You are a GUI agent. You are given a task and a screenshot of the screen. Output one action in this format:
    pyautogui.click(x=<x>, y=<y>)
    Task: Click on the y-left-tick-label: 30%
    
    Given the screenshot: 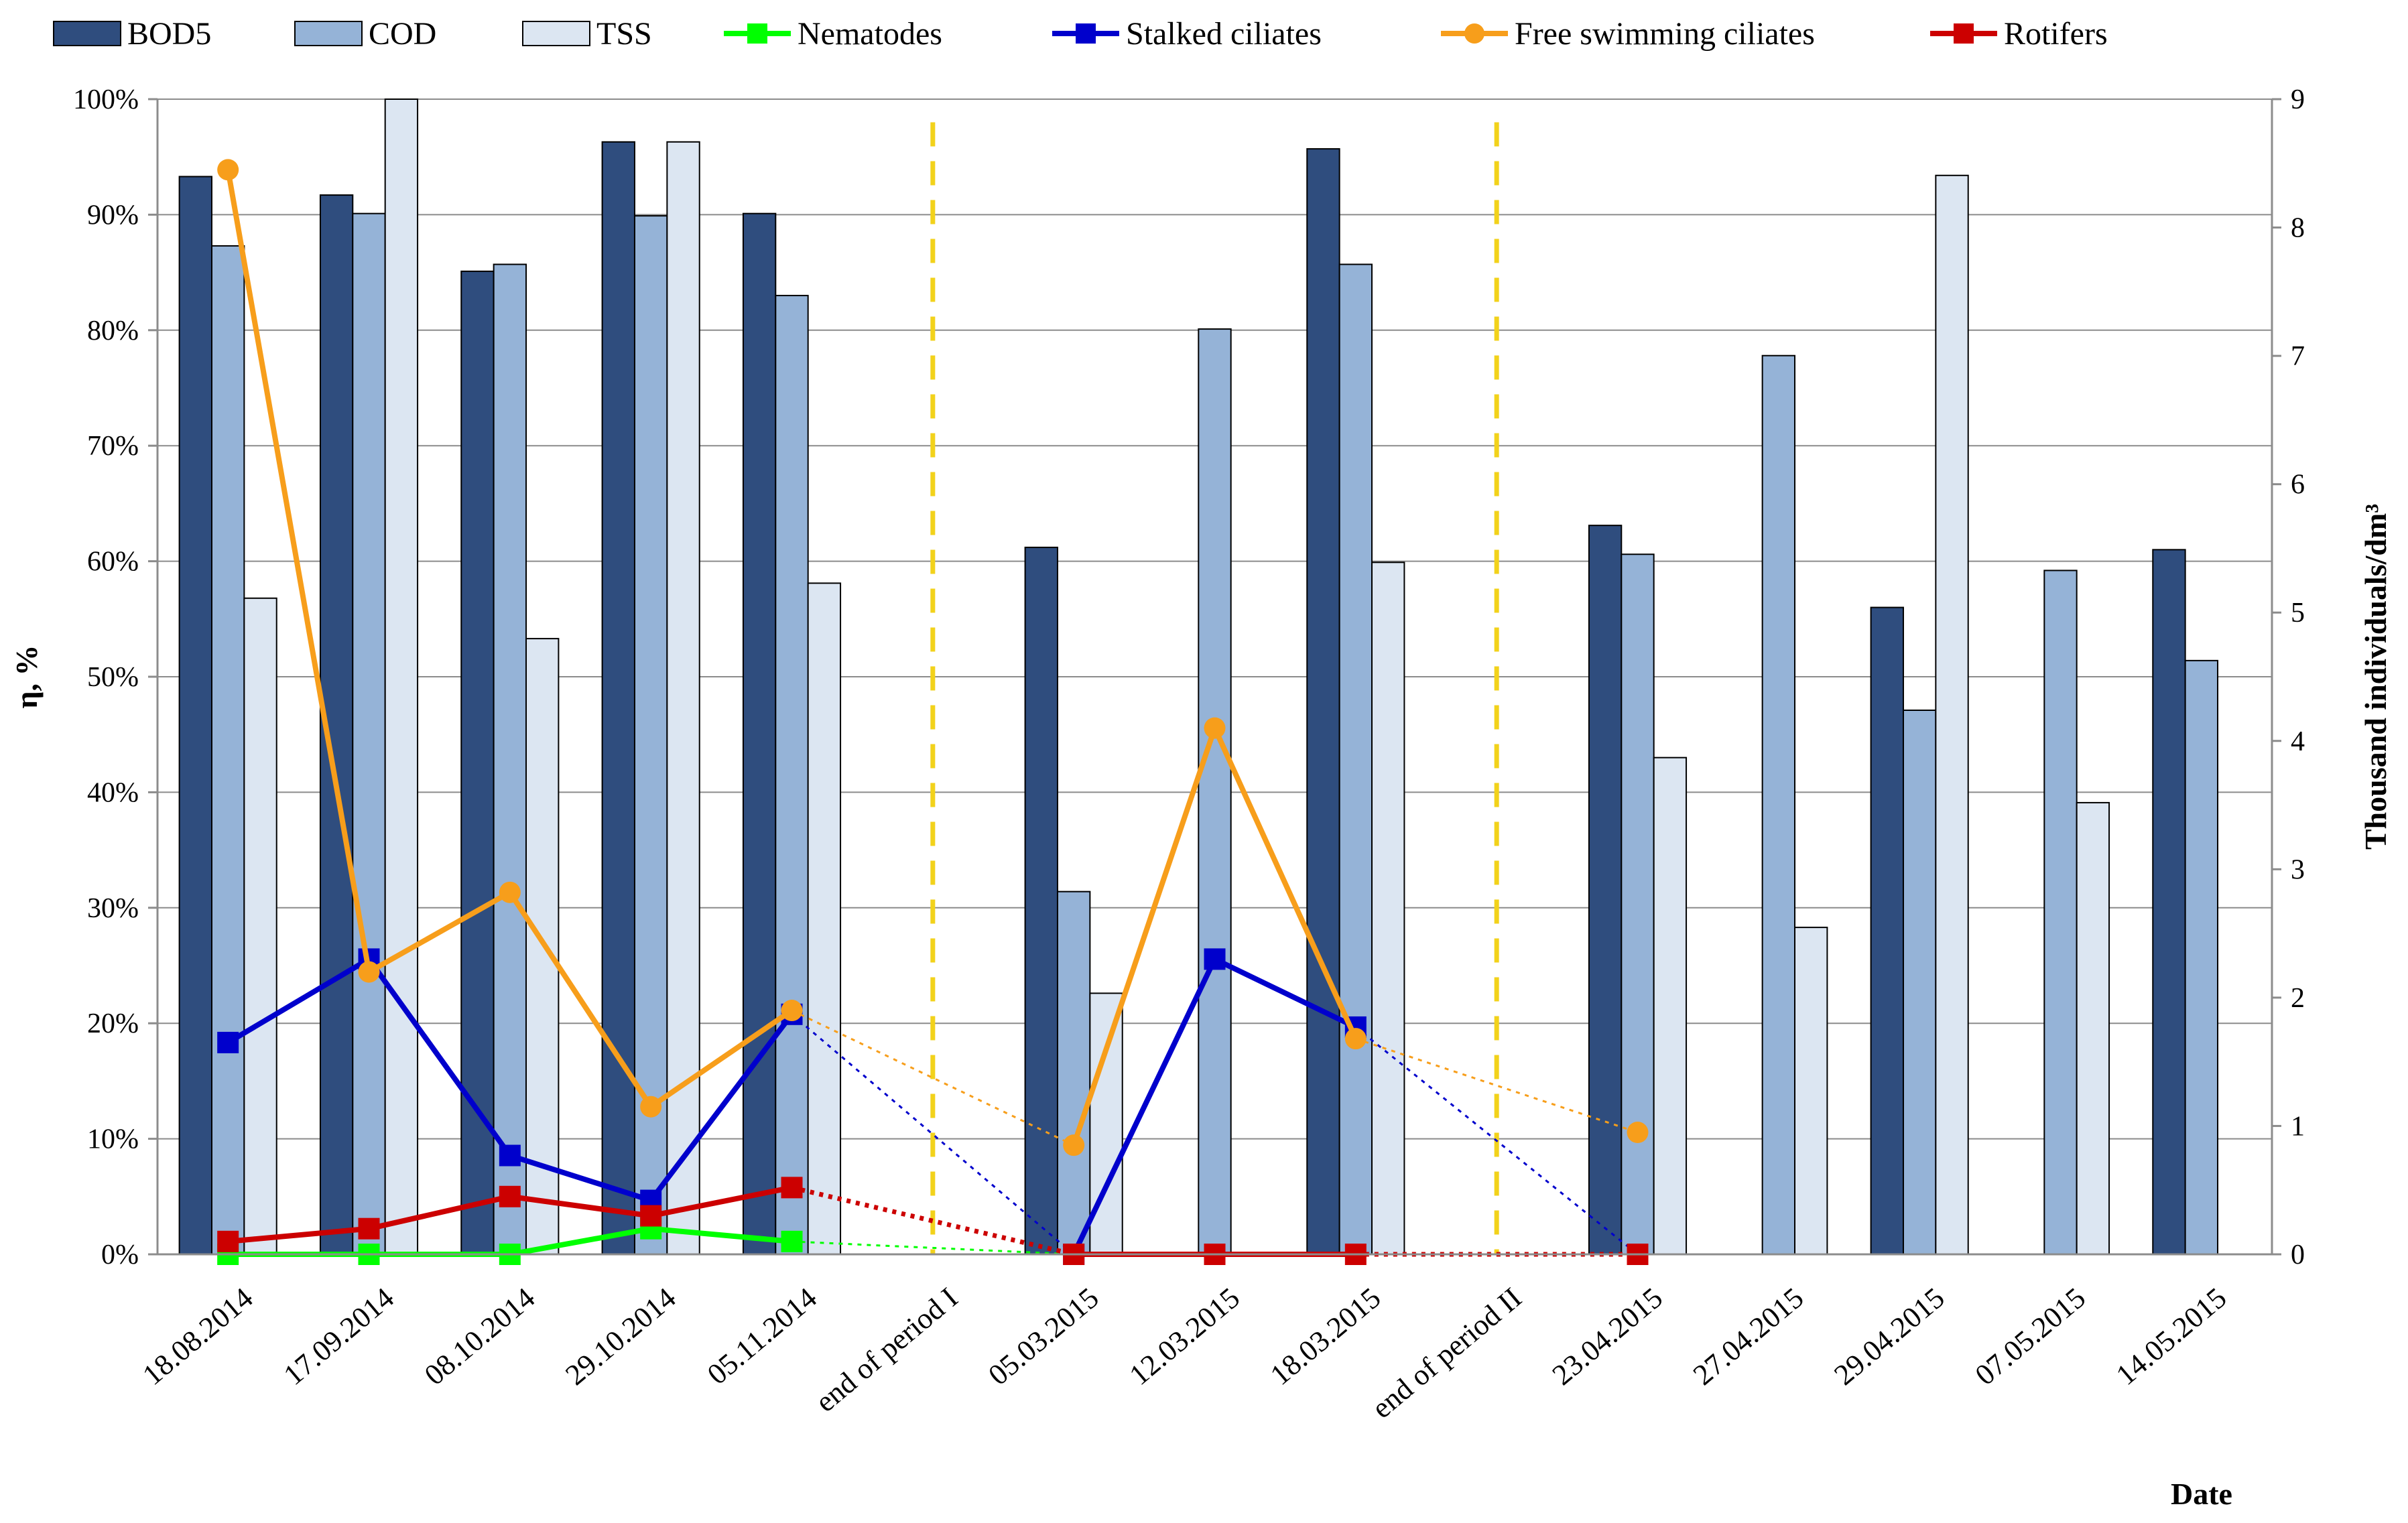 What is the action you would take?
    pyautogui.click(x=113, y=908)
    